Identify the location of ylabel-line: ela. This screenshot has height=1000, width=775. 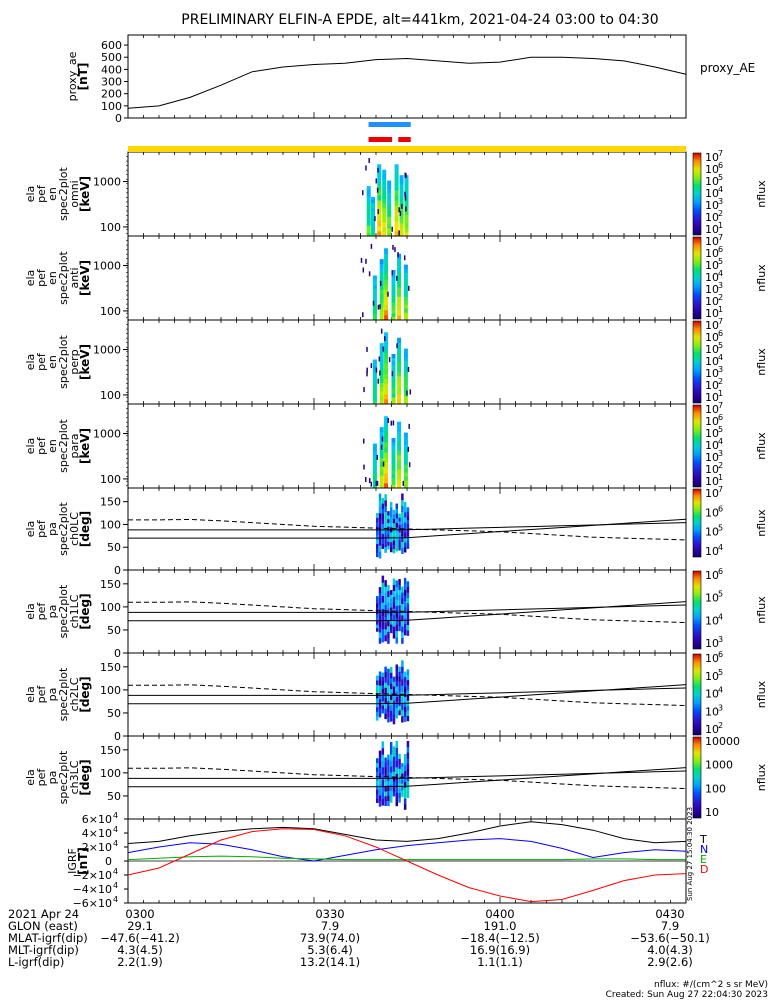
(30, 446).